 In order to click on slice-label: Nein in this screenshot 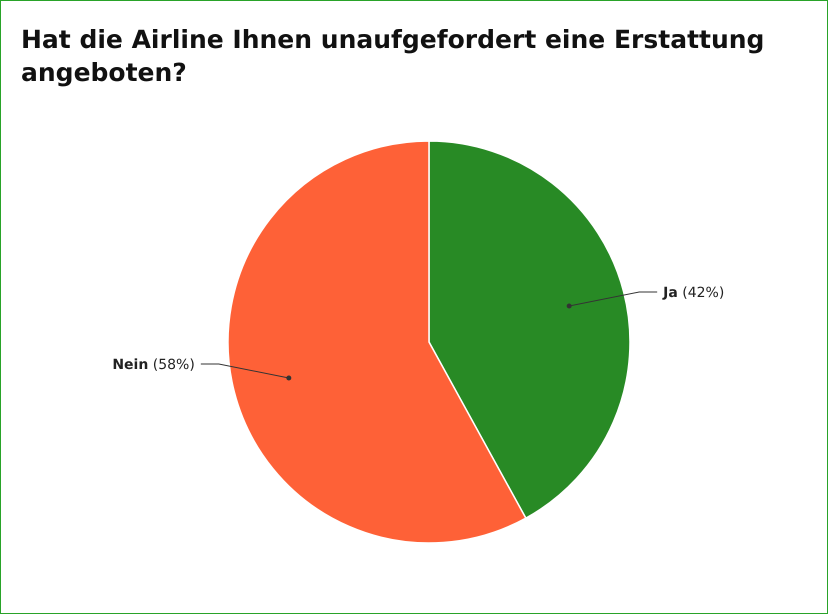, I will do `click(130, 364)`.